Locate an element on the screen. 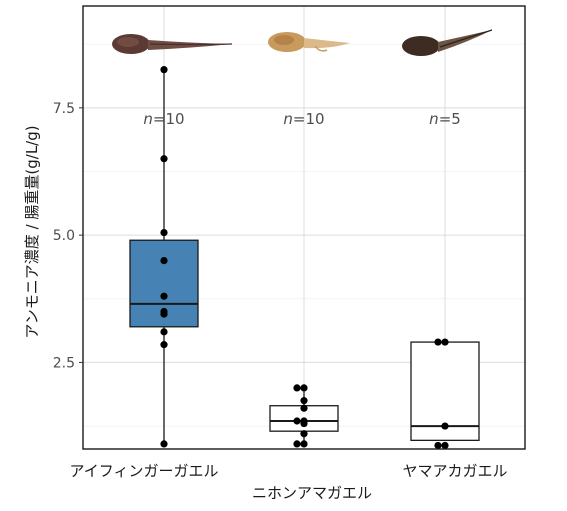  category-label-2: ニホンアマガエル is located at coordinates (312, 493).